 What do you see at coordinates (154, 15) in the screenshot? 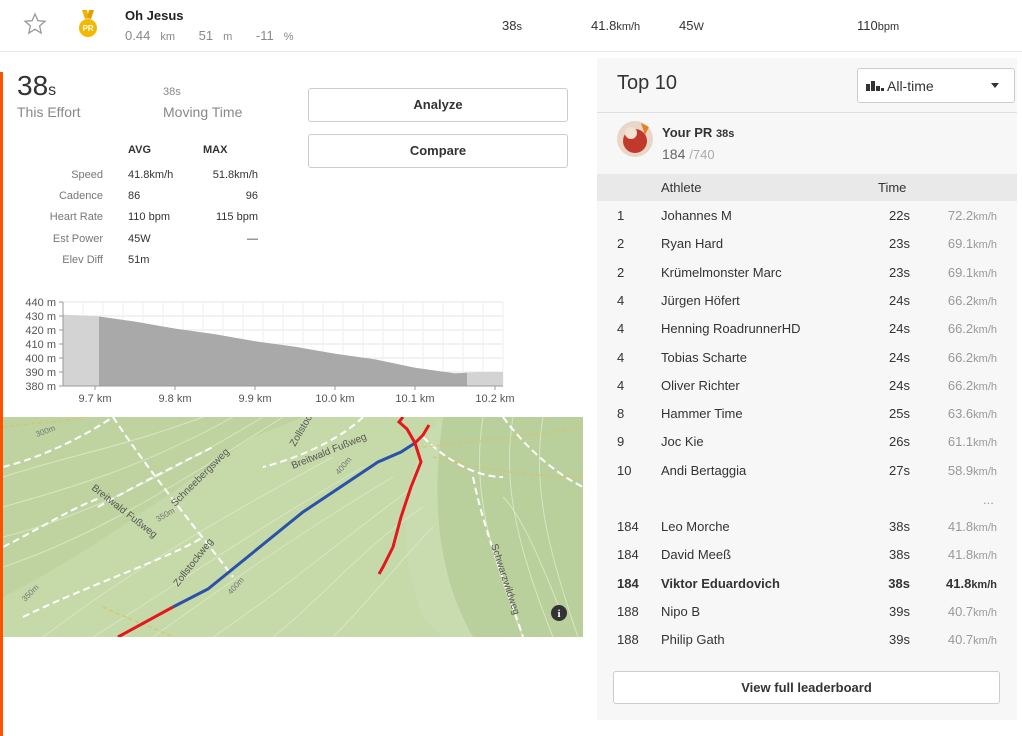
I see `segment-name: Oh Jesus` at bounding box center [154, 15].